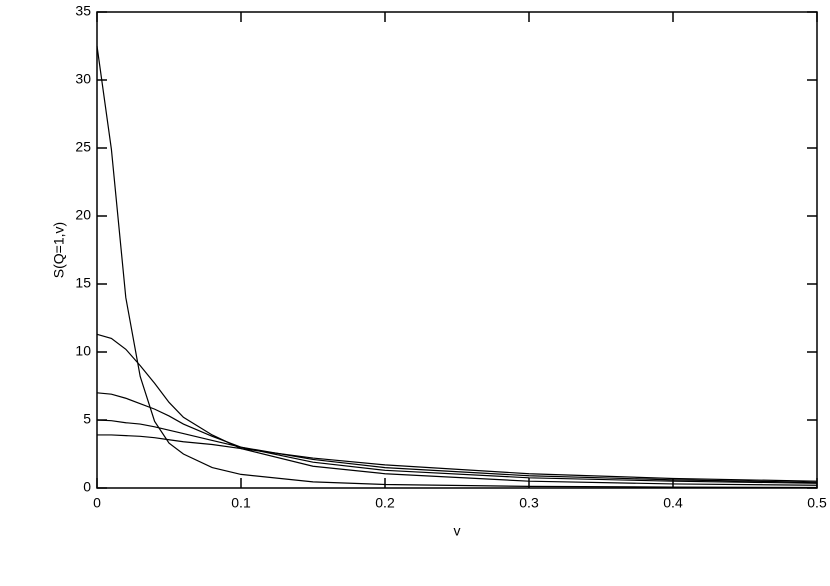 Image resolution: width=830 pixels, height=586 pixels. What do you see at coordinates (83, 351) in the screenshot?
I see `y-tick-label: 10` at bounding box center [83, 351].